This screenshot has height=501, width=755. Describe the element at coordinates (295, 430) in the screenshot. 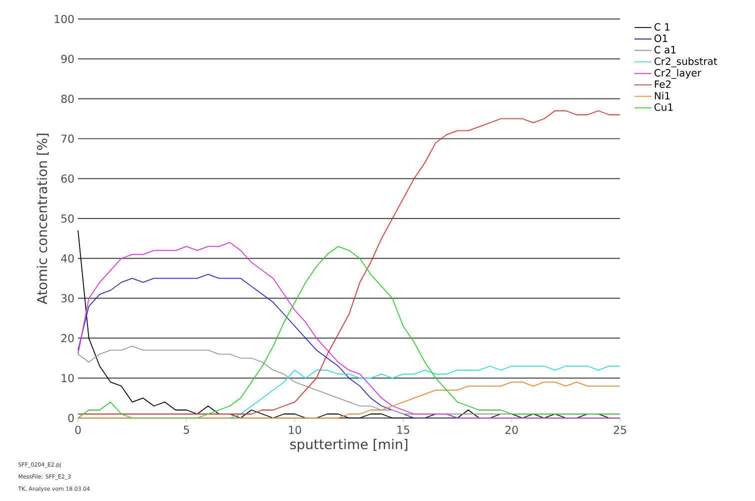

I see `x-tick-label: 10` at that location.